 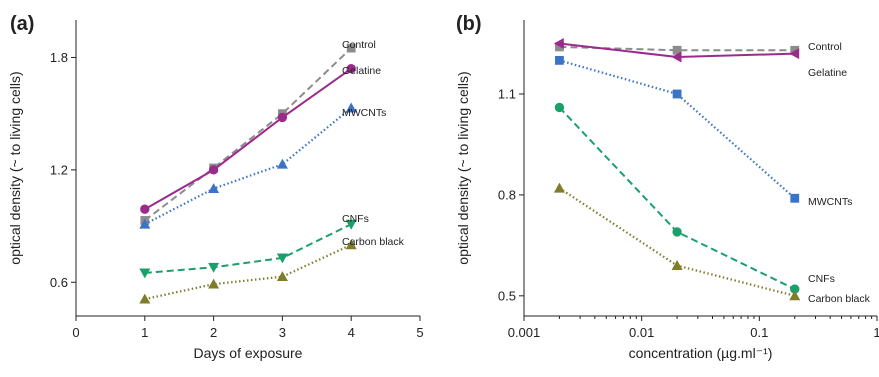 I want to click on series-cnfs: CNFs, so click(x=254, y=246).